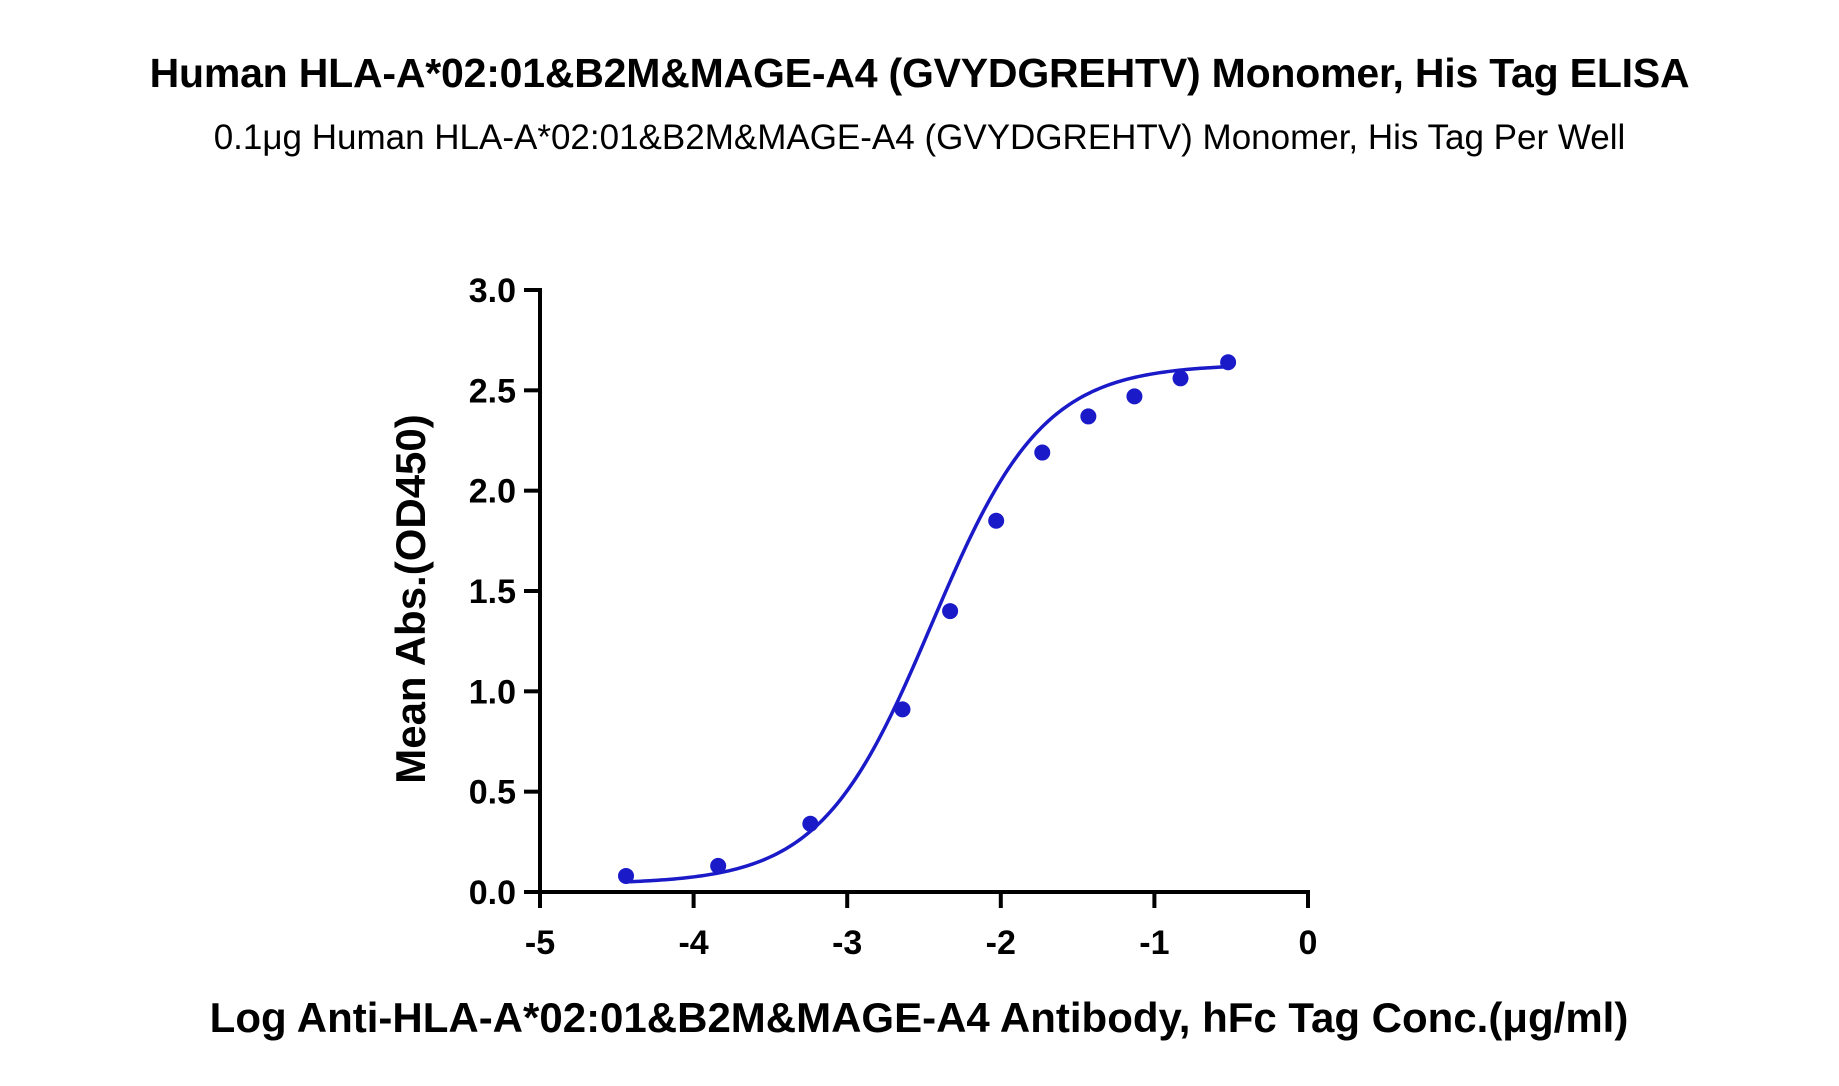  I want to click on y-tick-label: 0.5, so click(492, 793).